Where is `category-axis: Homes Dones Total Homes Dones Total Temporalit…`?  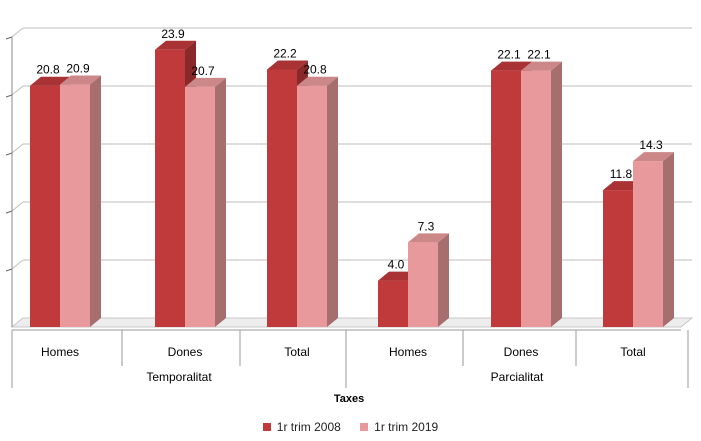 category-axis: Homes Dones Total Homes Dones Total Temporalit… is located at coordinates (350, 358).